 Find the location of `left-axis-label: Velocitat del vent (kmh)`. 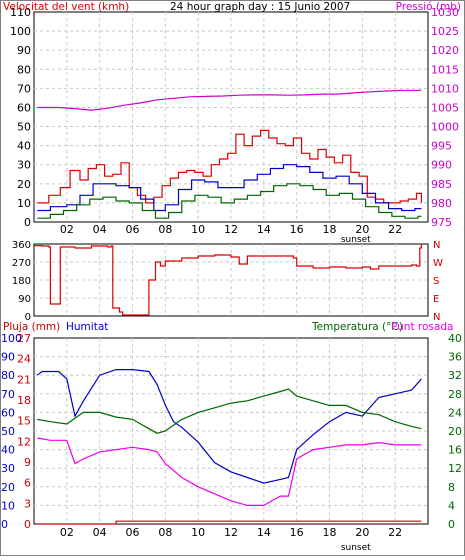

left-axis-label: Velocitat del vent (kmh) is located at coordinates (66, 7).